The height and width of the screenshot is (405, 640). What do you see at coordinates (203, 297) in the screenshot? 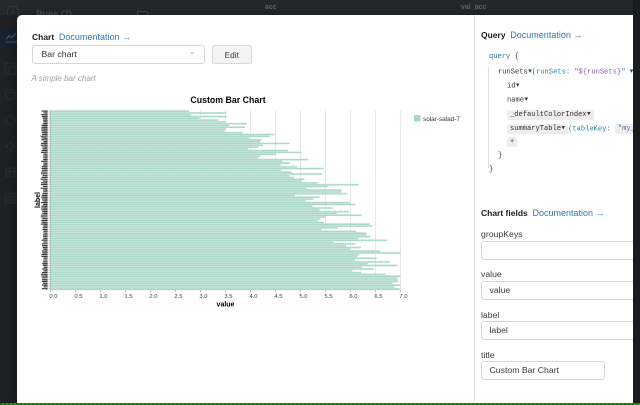
I see `svg-text: 3.0` at bounding box center [203, 297].